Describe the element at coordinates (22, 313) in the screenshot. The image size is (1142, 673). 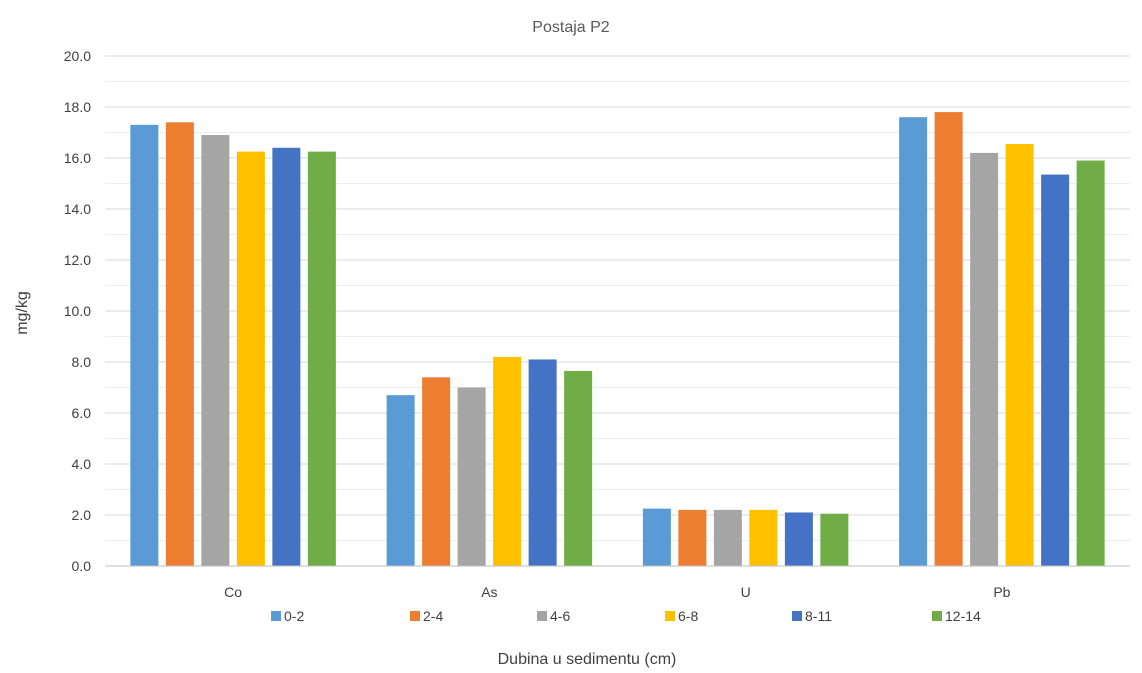
I see `y-axis-title: mg/kg` at that location.